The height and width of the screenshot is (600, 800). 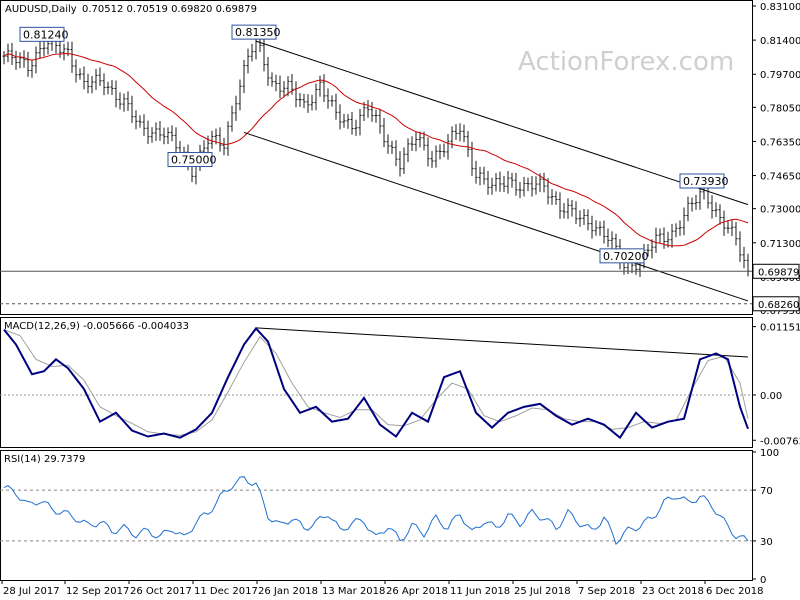 I want to click on x-tick-label: 6 Dec 2018, so click(x=735, y=591).